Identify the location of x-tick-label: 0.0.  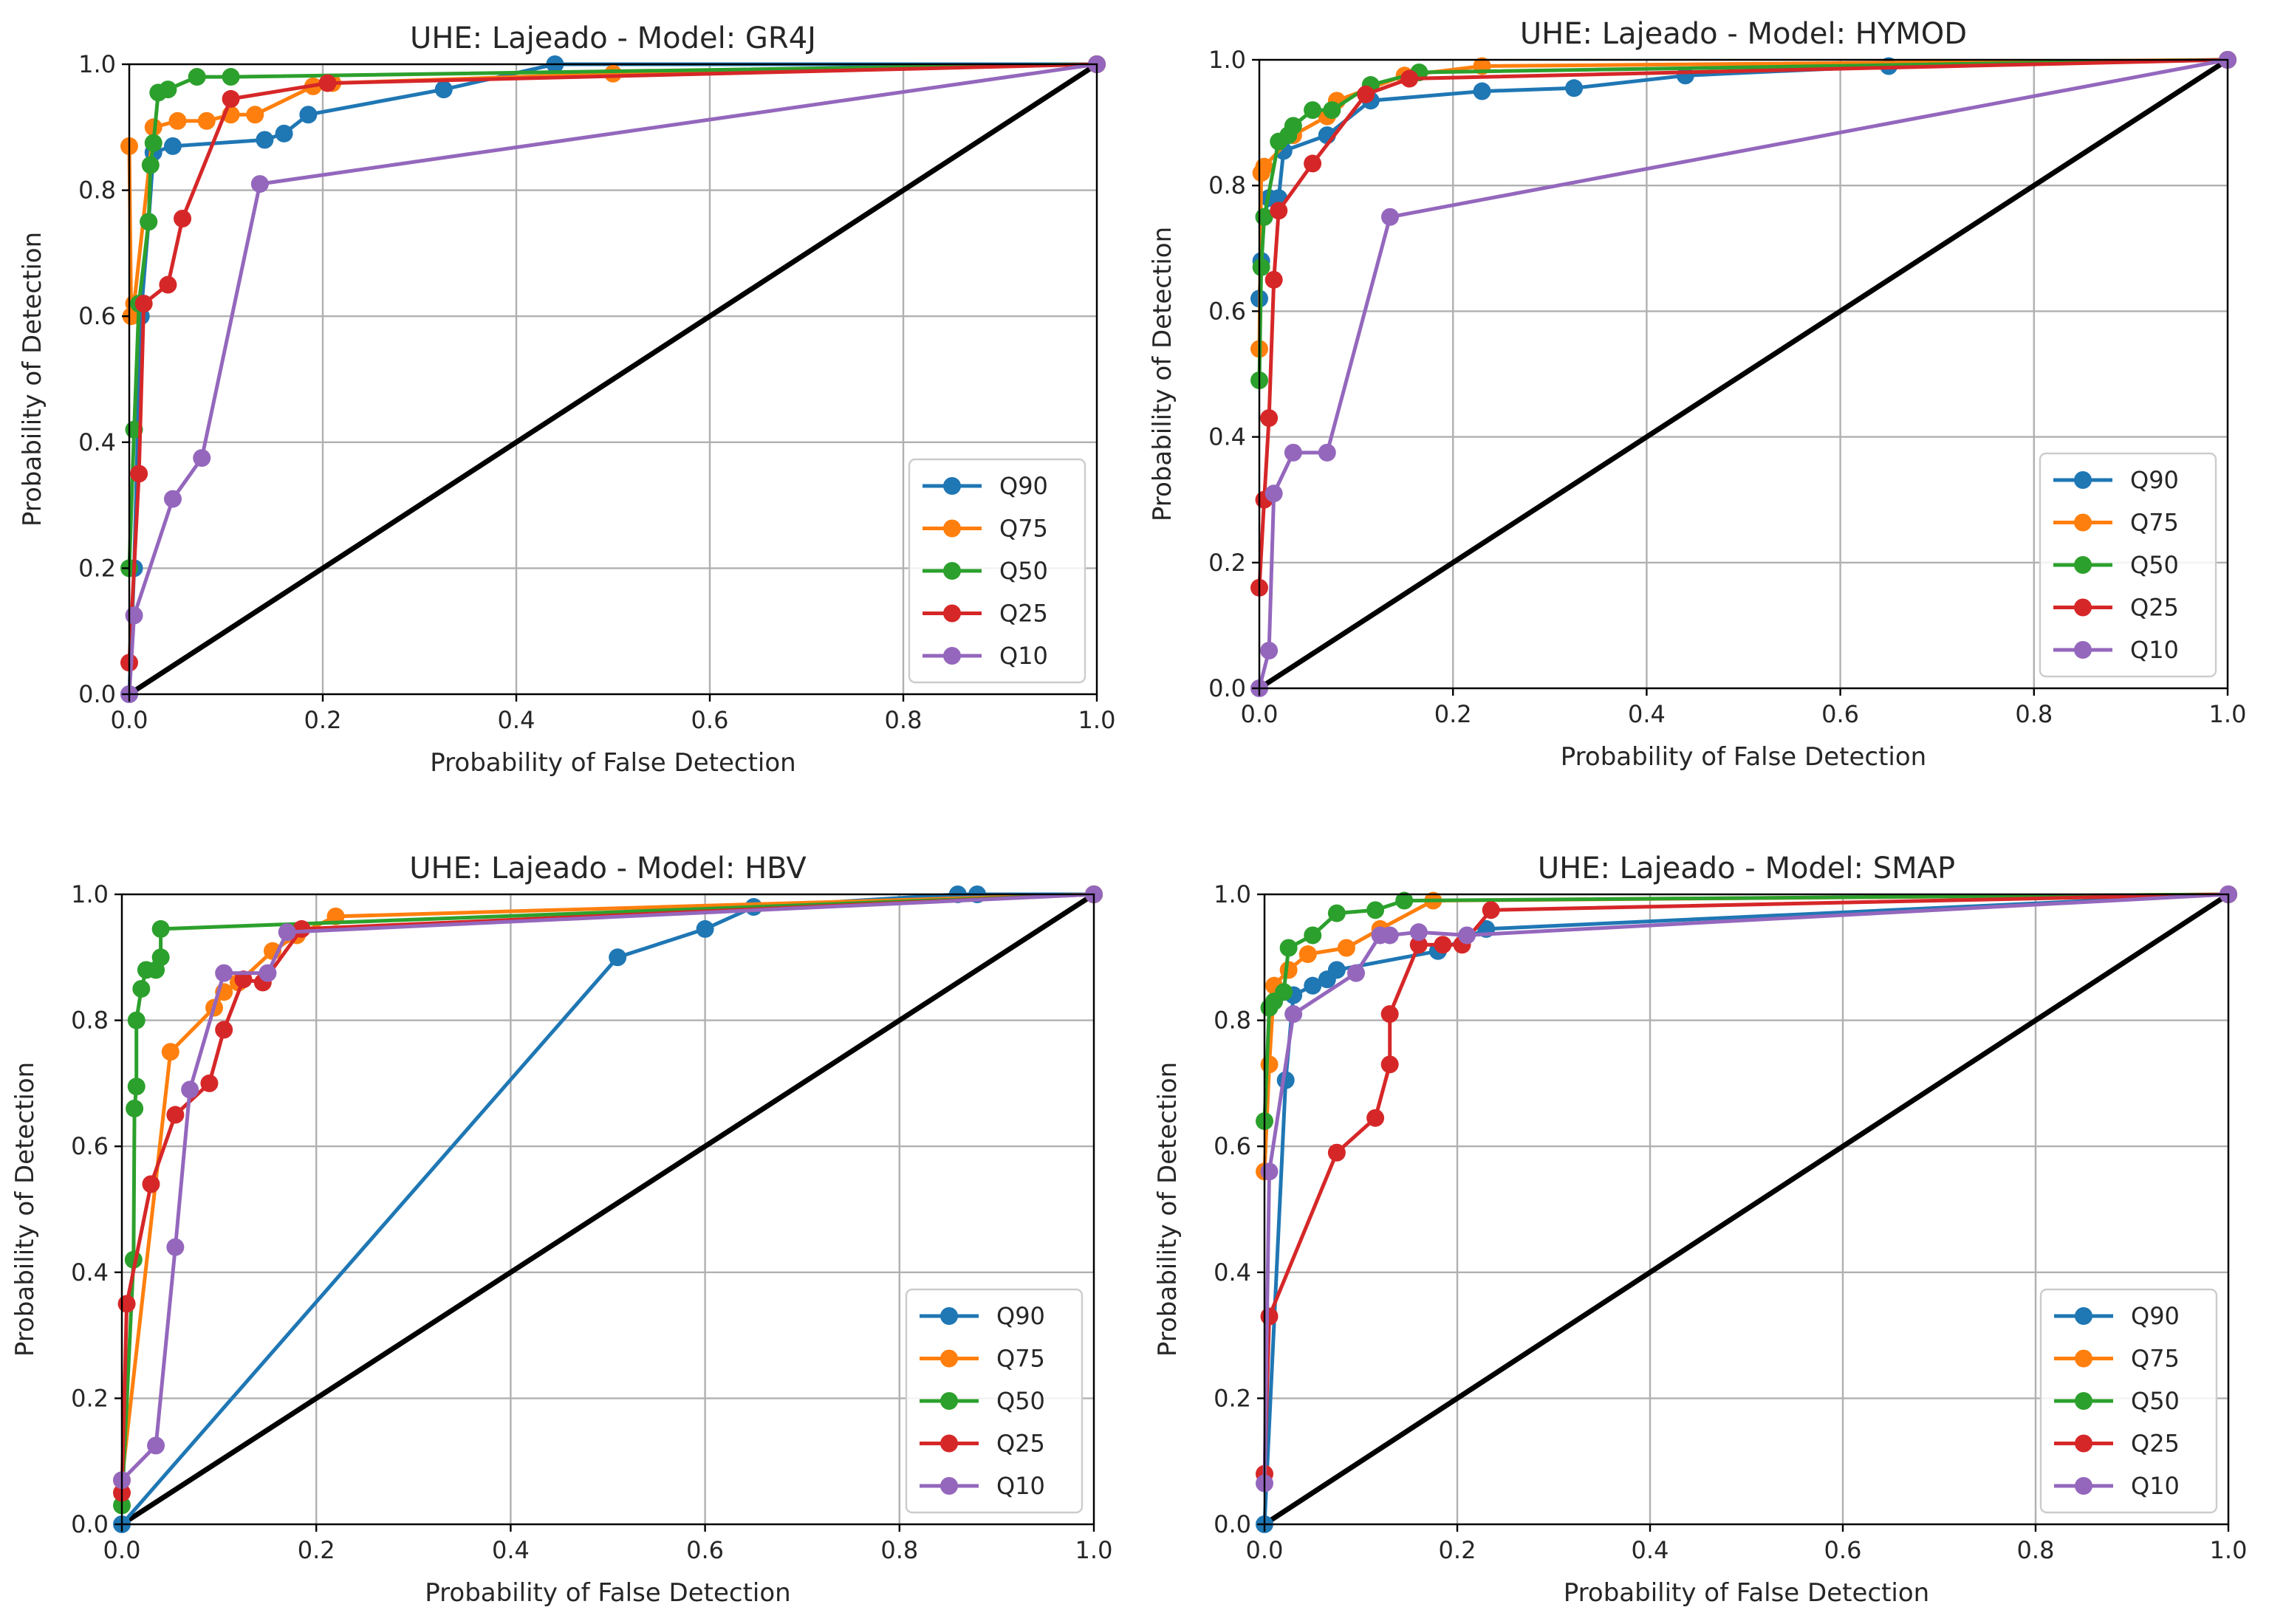
(1265, 1550).